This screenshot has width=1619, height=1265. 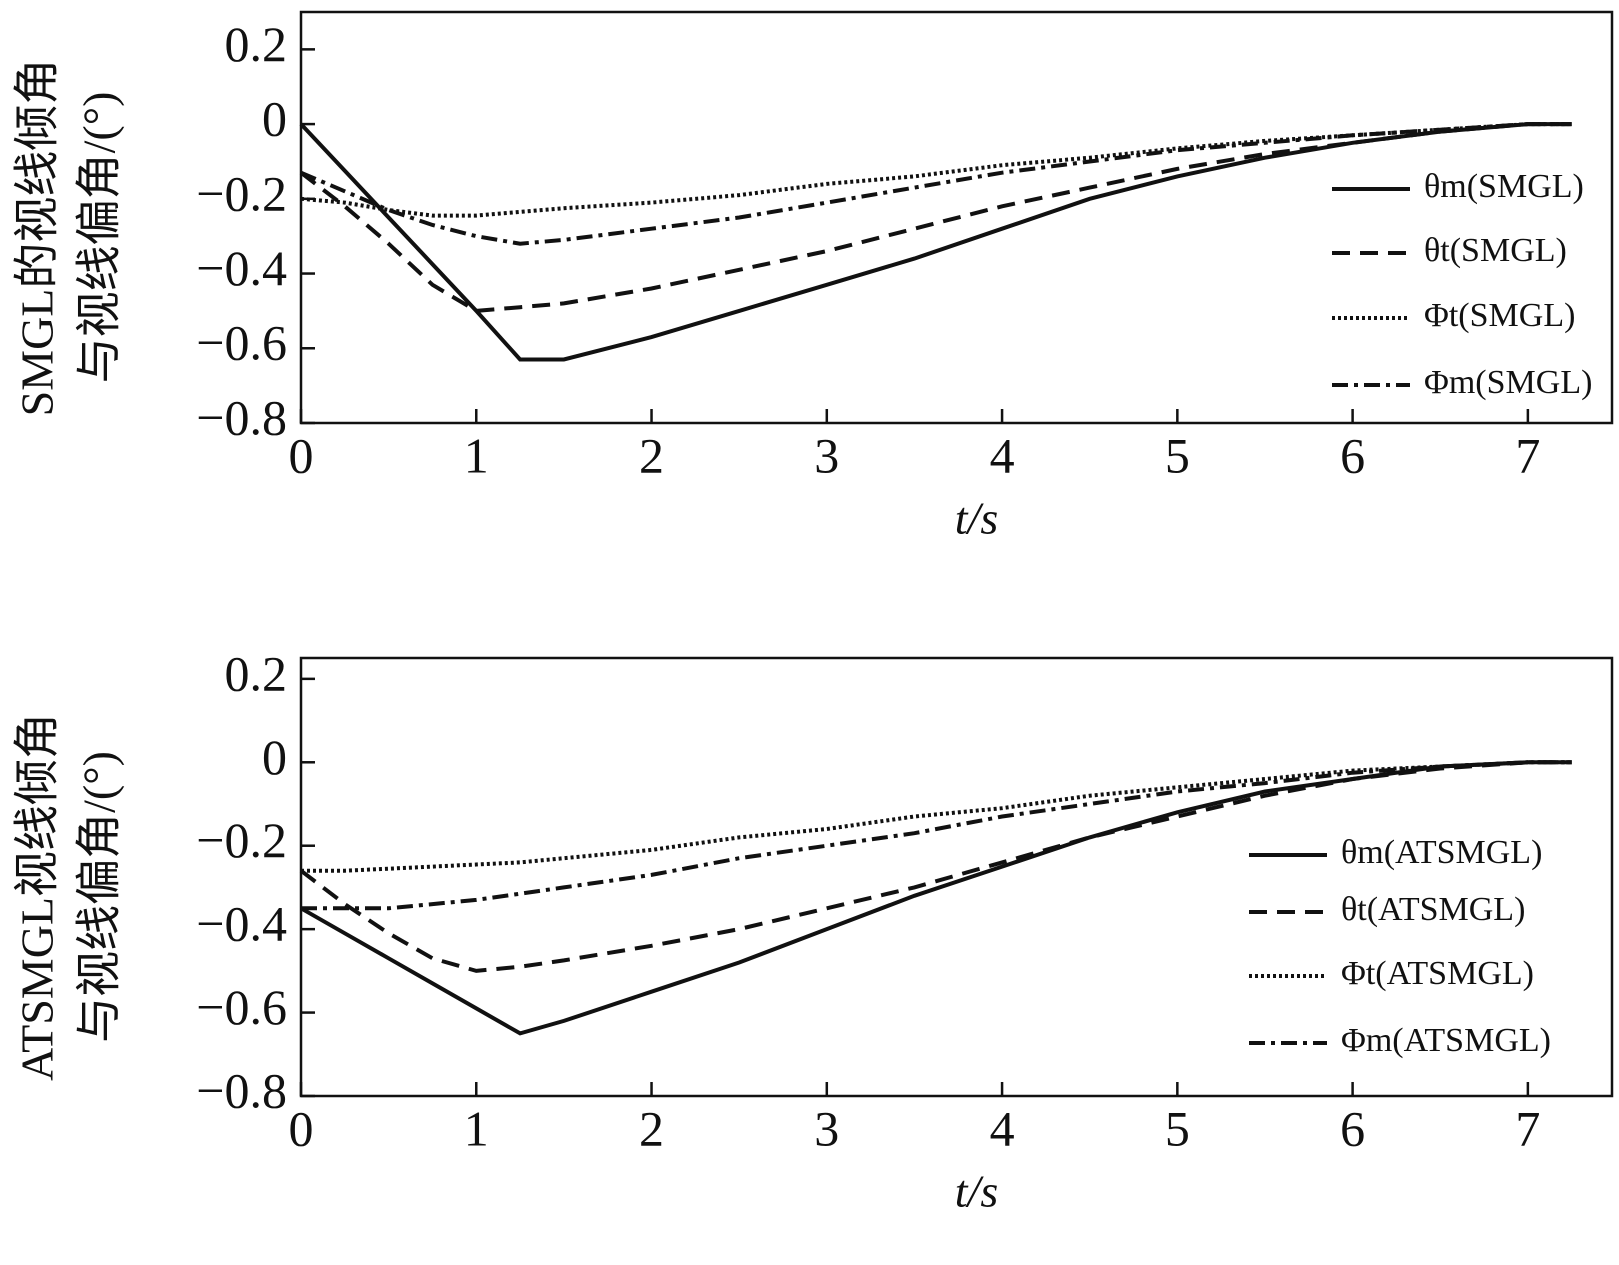 What do you see at coordinates (1437, 973) in the screenshot?
I see `legend-label: Φt(ATSMGL)` at bounding box center [1437, 973].